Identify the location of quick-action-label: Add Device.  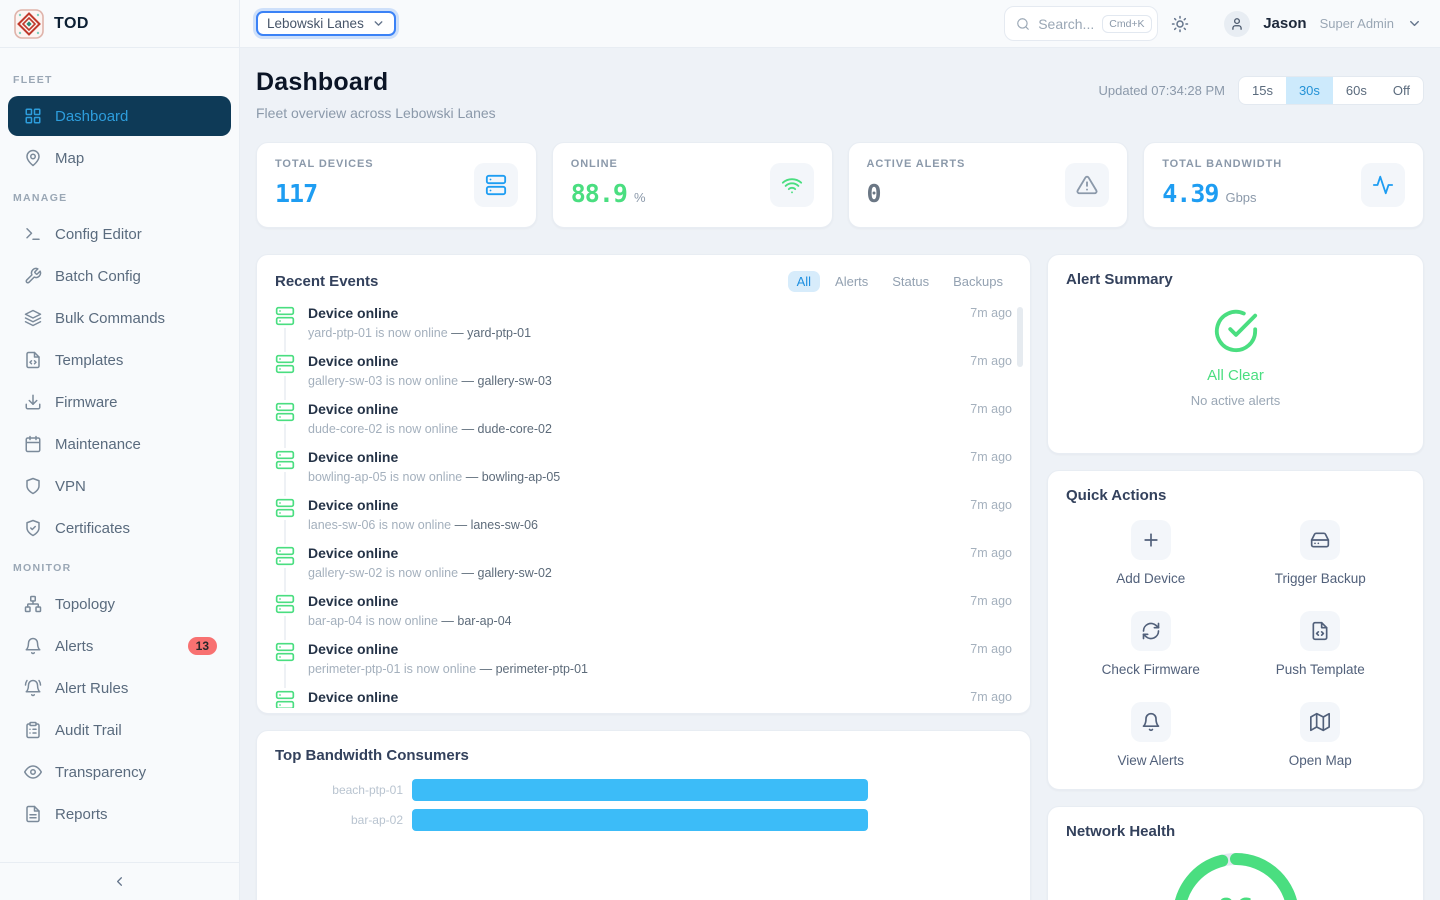
(1151, 578).